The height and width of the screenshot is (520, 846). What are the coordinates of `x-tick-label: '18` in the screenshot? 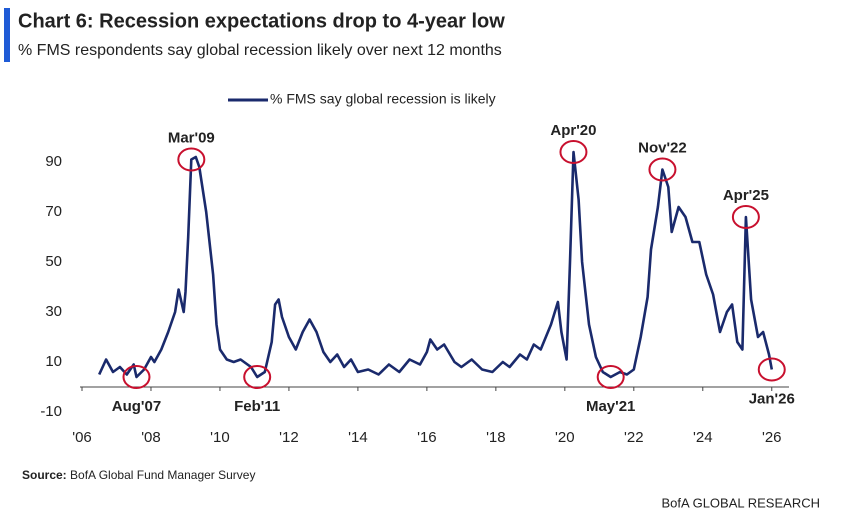 It's located at (496, 437).